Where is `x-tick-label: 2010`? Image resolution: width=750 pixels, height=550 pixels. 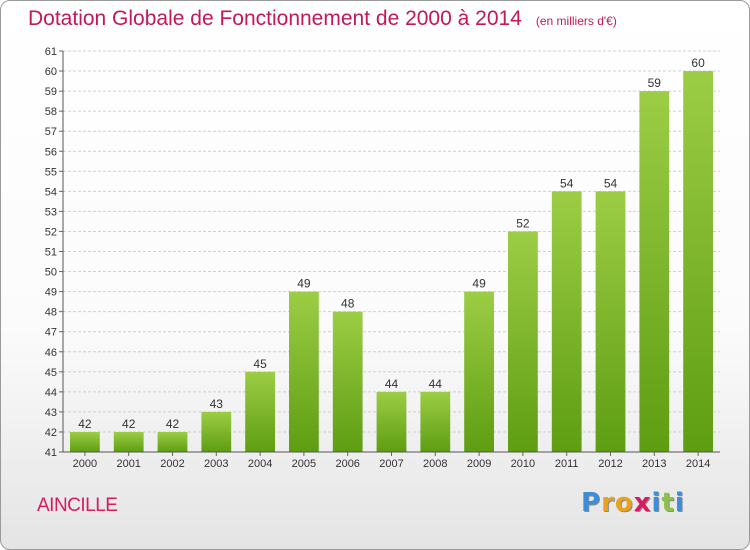 x-tick-label: 2010 is located at coordinates (523, 464).